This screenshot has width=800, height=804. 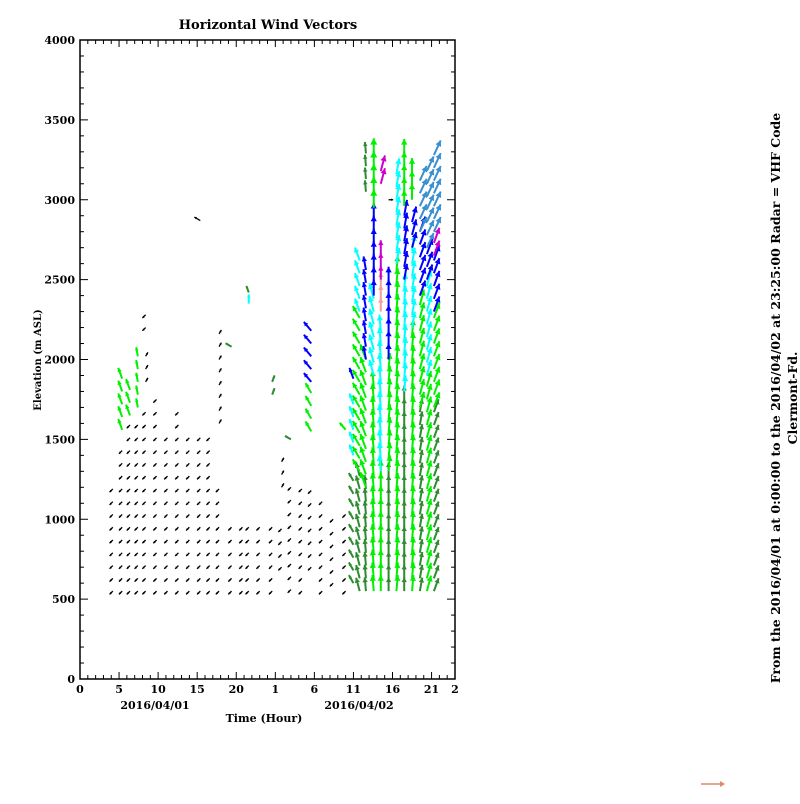 I want to click on x-tick-label: 16, so click(x=393, y=689).